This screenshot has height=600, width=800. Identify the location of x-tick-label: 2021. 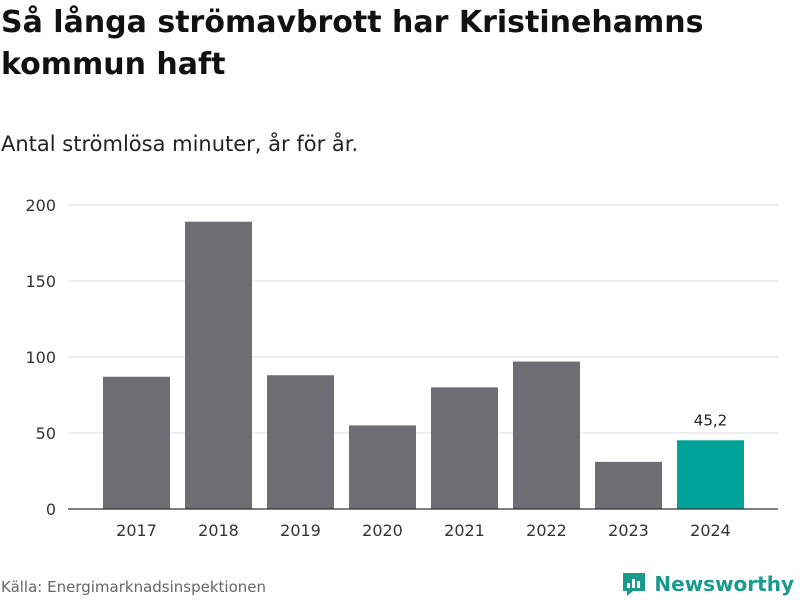
(464, 530).